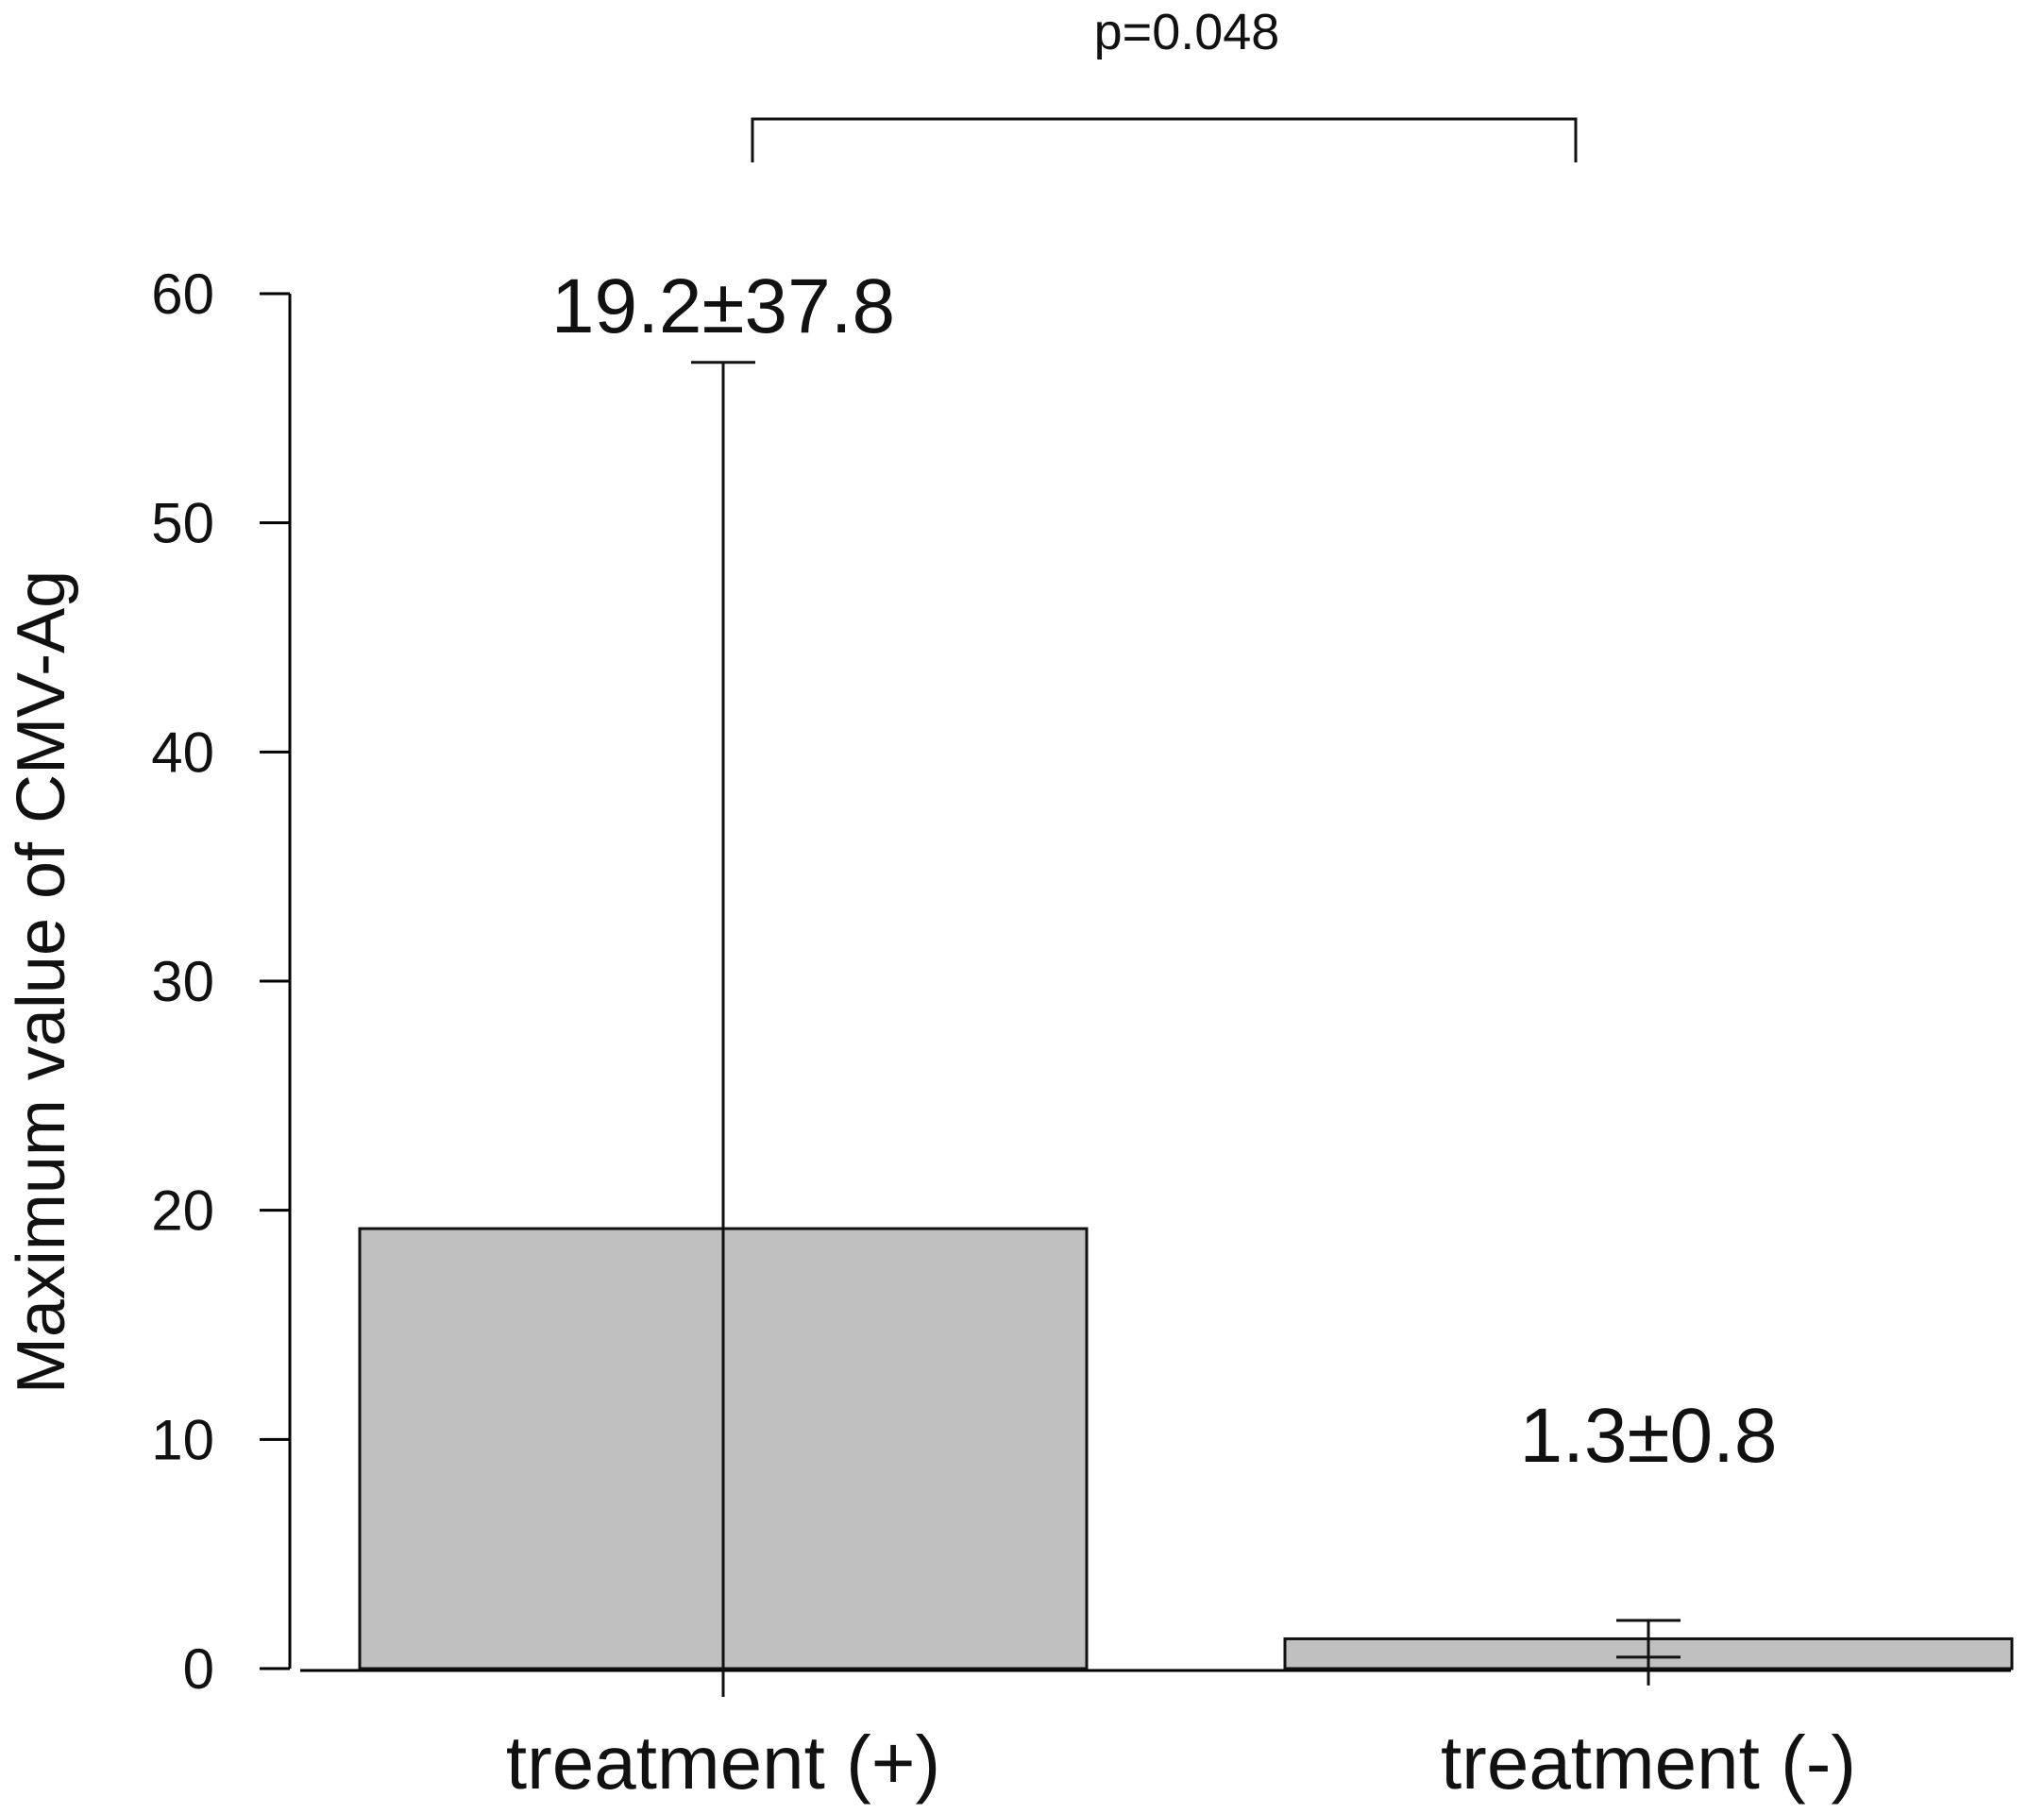  I want to click on x-category-label: treatment (+), so click(723, 1763).